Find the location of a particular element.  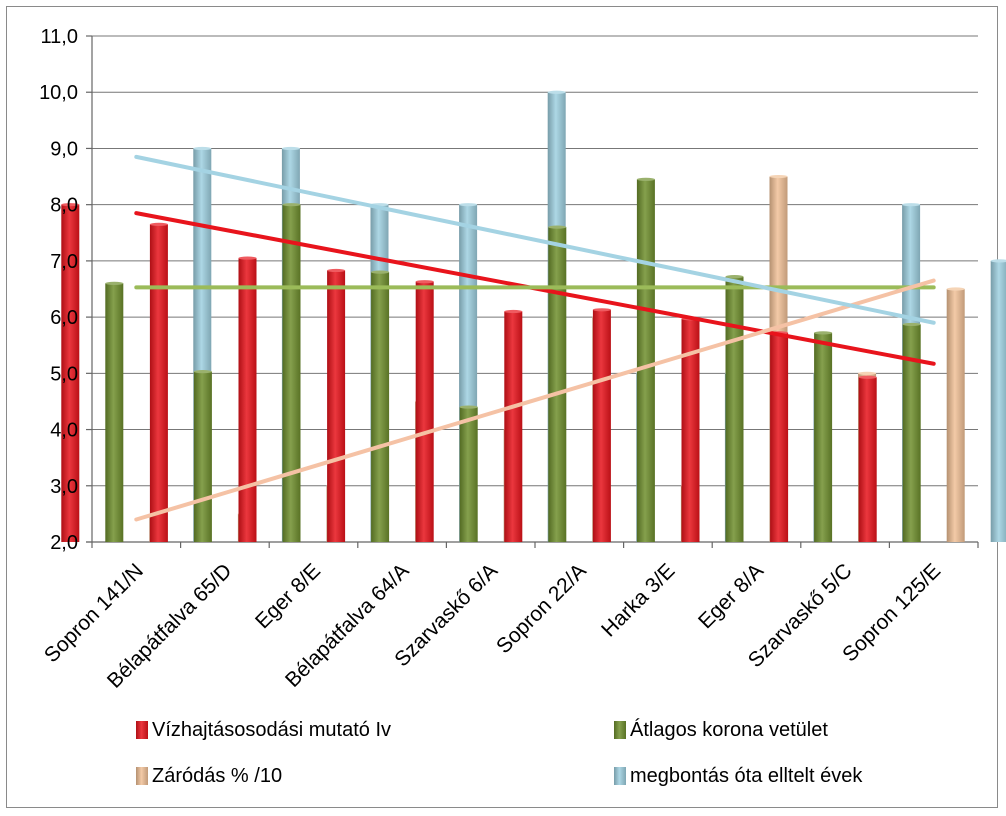

bar-vizhajtasosodasi-mutato-iv-belapatfalva-64-a is located at coordinates (336, 406).